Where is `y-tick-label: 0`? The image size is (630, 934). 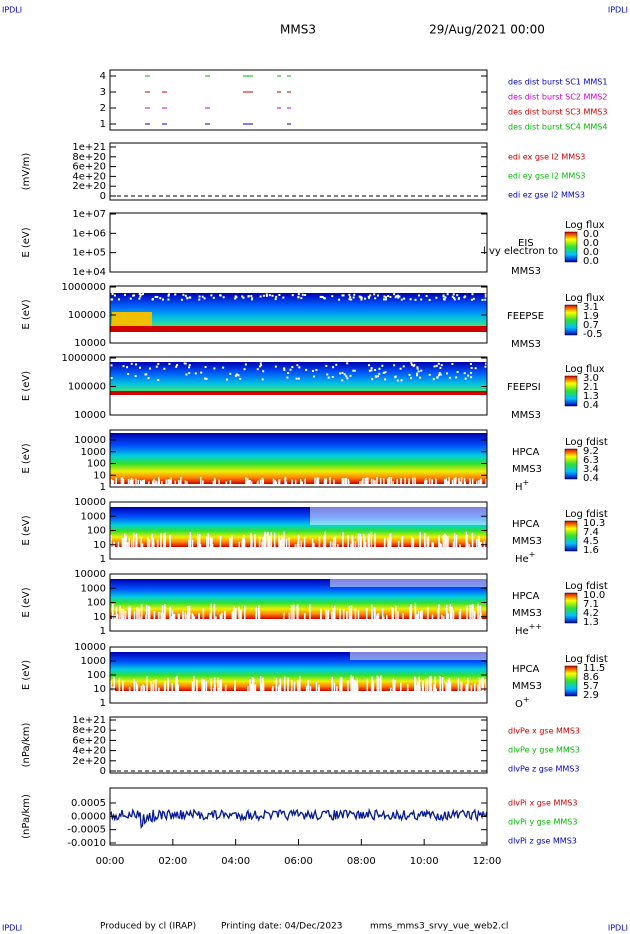 y-tick-label: 0 is located at coordinates (103, 771).